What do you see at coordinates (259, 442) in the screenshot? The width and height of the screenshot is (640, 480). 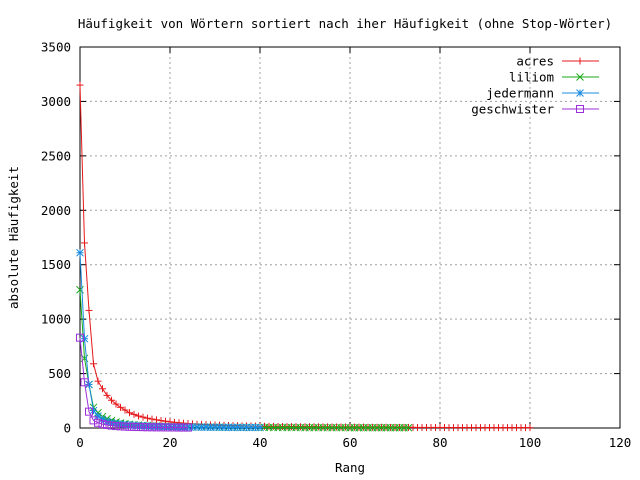 I see `x-tick-label: 40` at bounding box center [259, 442].